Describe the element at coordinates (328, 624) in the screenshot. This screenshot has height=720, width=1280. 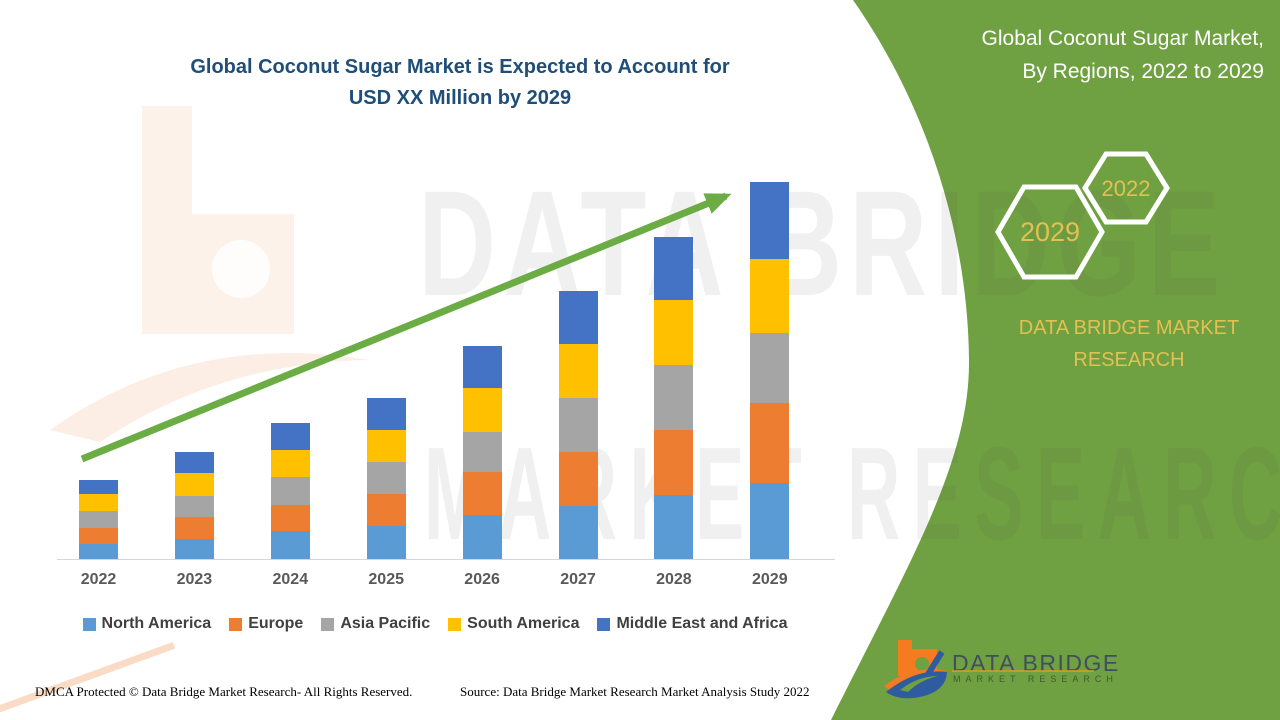
I see `legend-swatch-asia-pacific` at that location.